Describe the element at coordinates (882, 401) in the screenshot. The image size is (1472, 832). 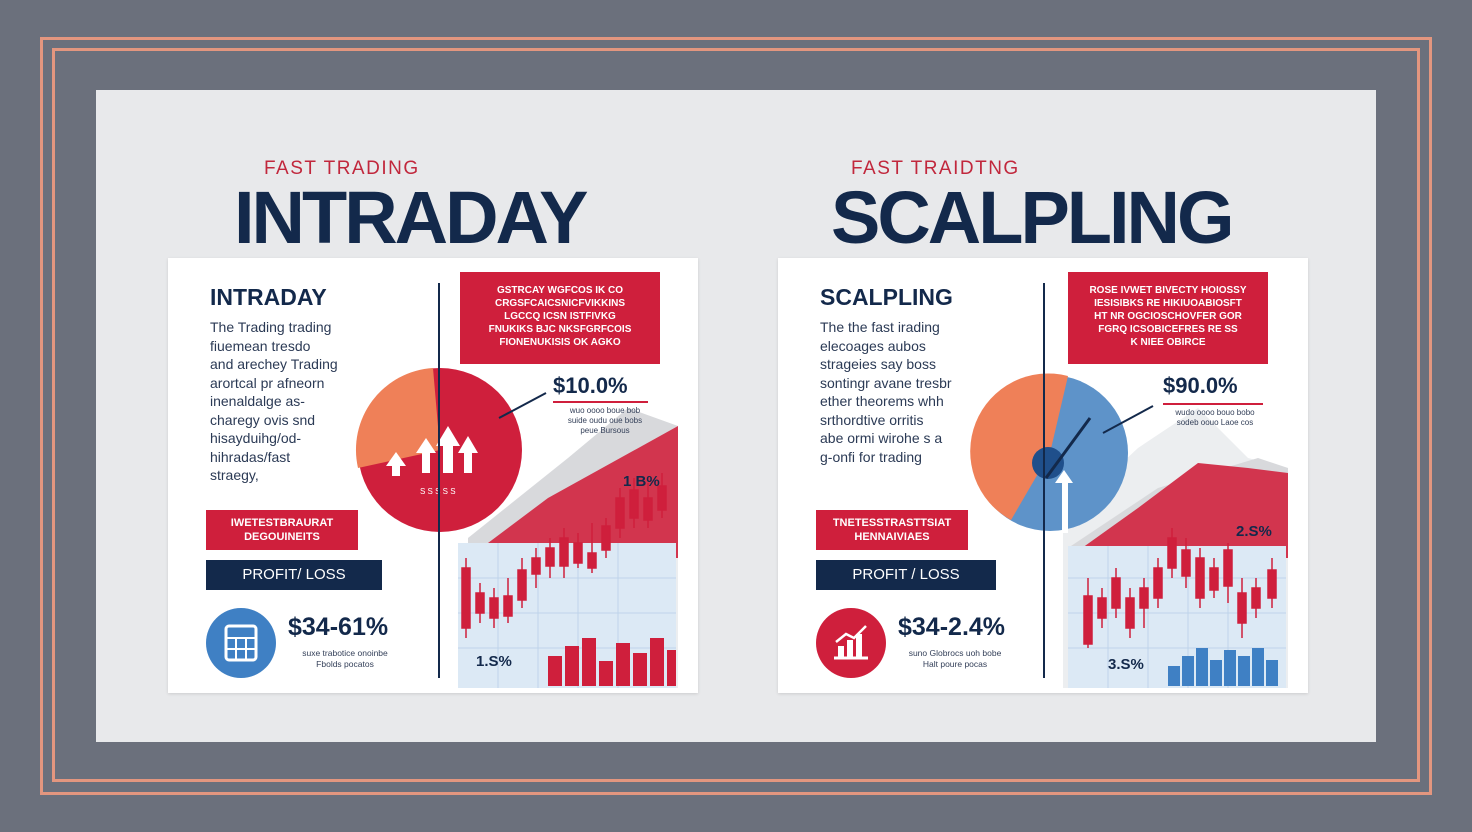
I see `body-line: ether theorems whh` at that location.